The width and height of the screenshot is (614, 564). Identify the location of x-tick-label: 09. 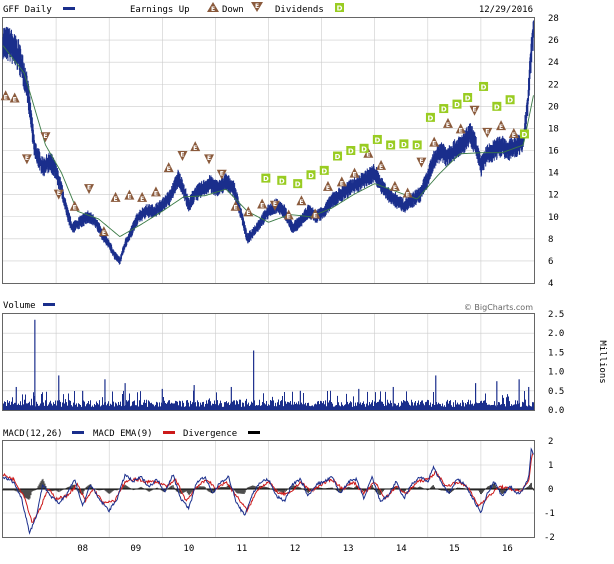
(135, 549).